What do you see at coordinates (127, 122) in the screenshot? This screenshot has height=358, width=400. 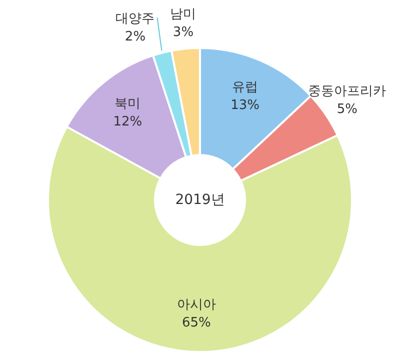 I see `data-label: 12%` at bounding box center [127, 122].